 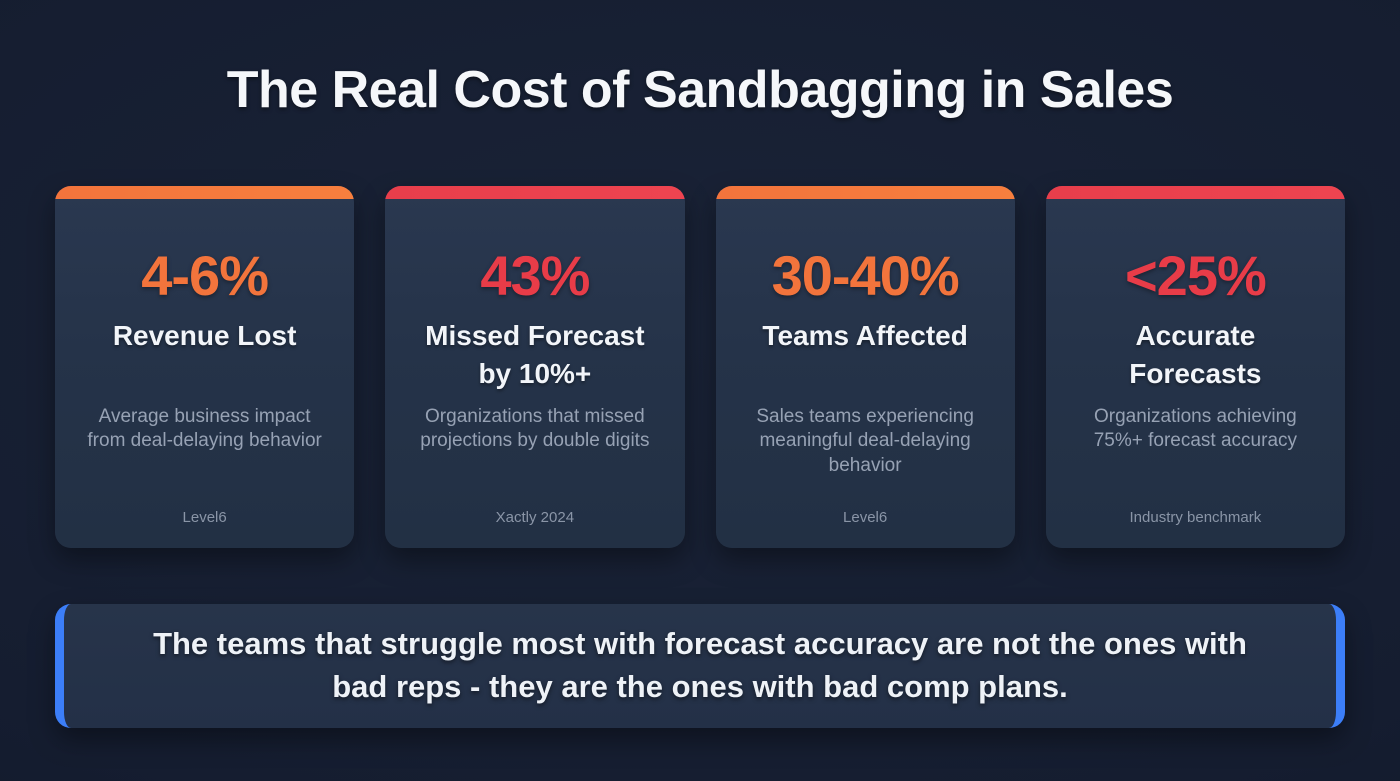 I want to click on stat-label: Missed Forecast by 10%+, so click(x=535, y=354).